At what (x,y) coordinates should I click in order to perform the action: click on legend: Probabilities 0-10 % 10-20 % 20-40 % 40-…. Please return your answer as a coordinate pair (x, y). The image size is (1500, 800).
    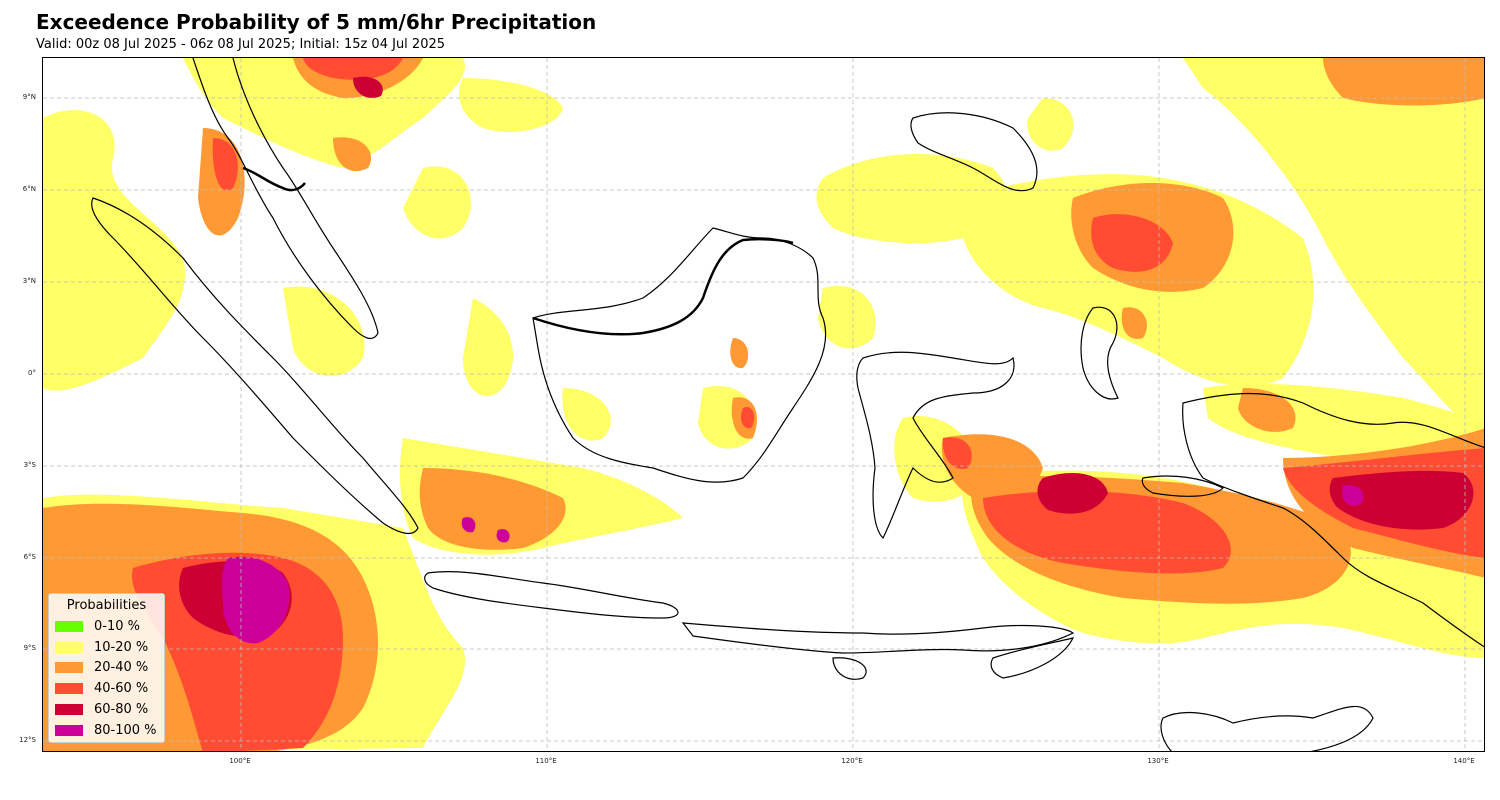
    Looking at the image, I should click on (106, 668).